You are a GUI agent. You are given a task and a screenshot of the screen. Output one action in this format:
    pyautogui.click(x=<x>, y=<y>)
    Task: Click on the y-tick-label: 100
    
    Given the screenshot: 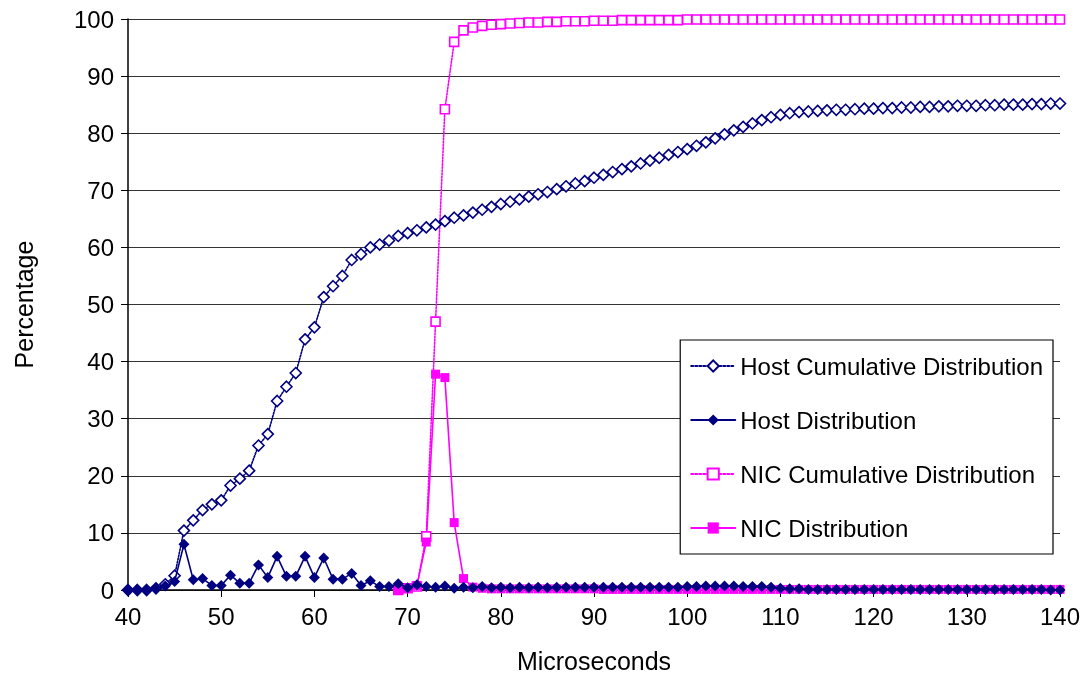 What is the action you would take?
    pyautogui.click(x=93, y=19)
    